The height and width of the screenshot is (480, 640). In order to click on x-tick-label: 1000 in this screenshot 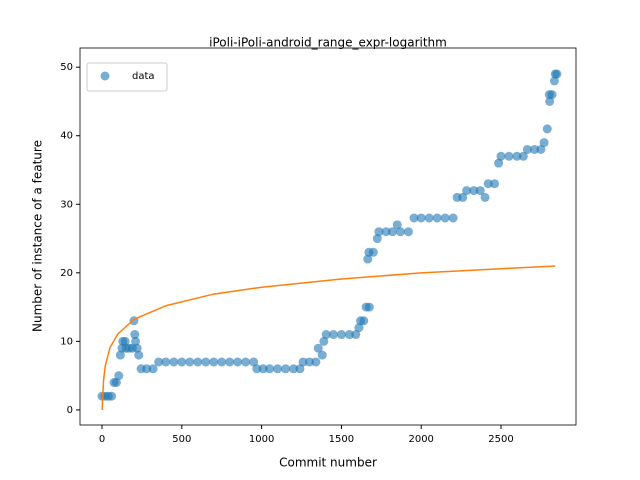, I will do `click(261, 439)`.